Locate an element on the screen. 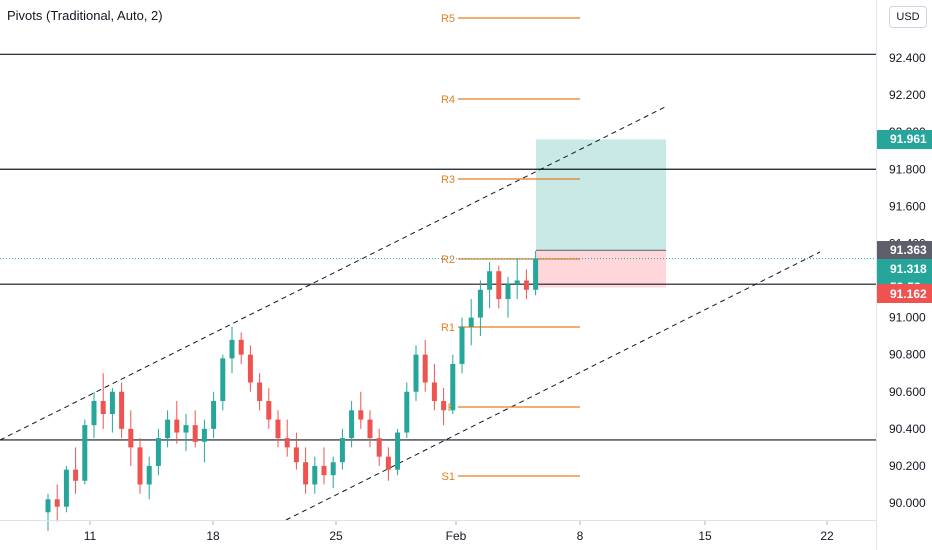  price-tick-label: 90.600 is located at coordinates (907, 392).